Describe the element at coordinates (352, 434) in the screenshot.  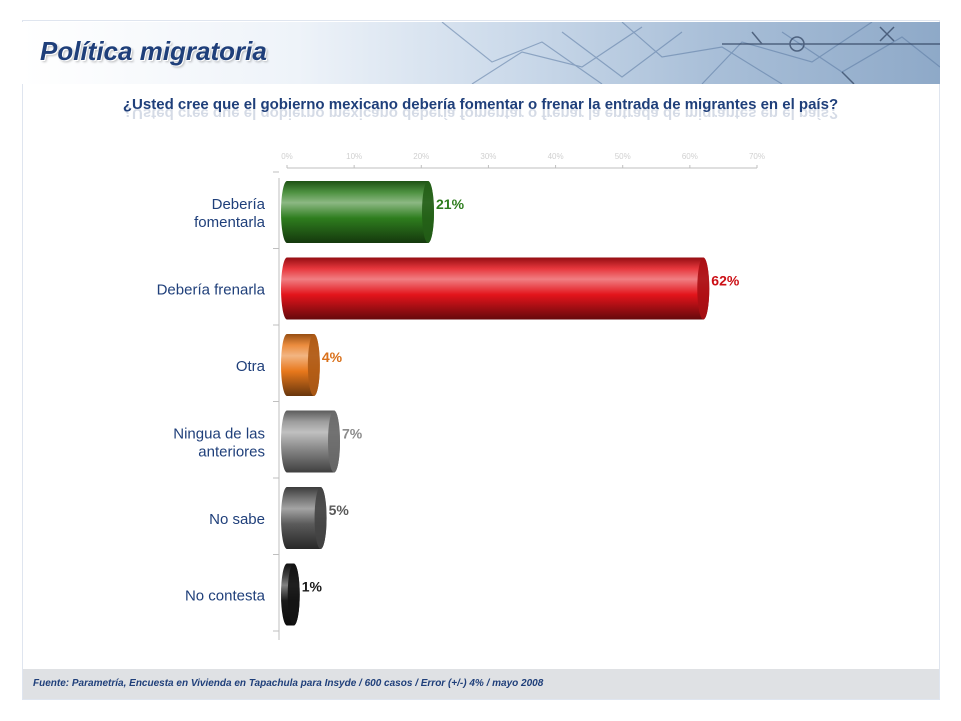
I see `data-label: 7%` at that location.